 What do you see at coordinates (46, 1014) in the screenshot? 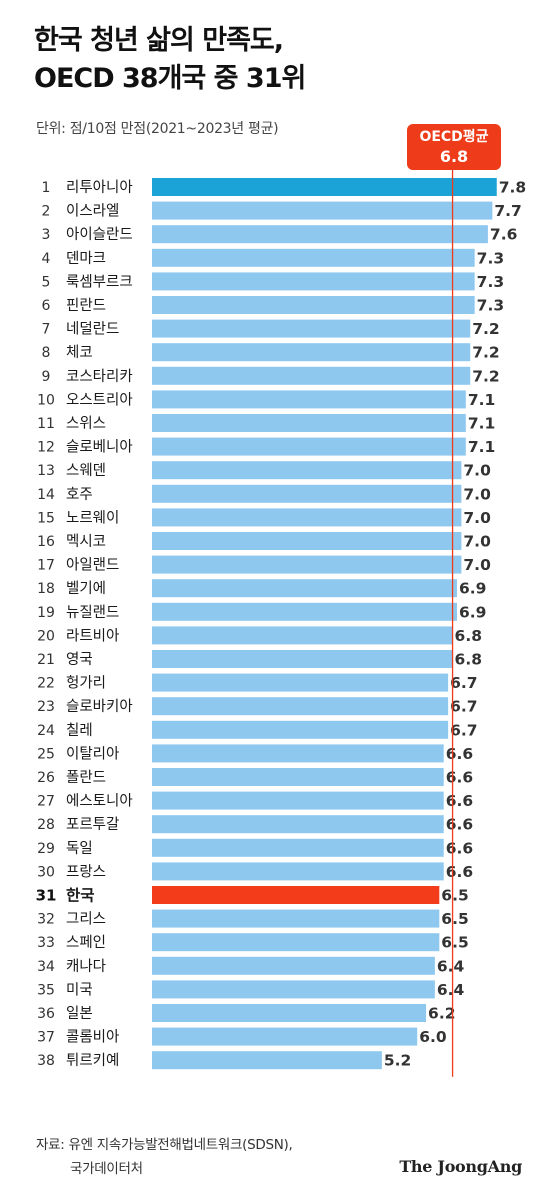
I see `rank-label: 36` at bounding box center [46, 1014].